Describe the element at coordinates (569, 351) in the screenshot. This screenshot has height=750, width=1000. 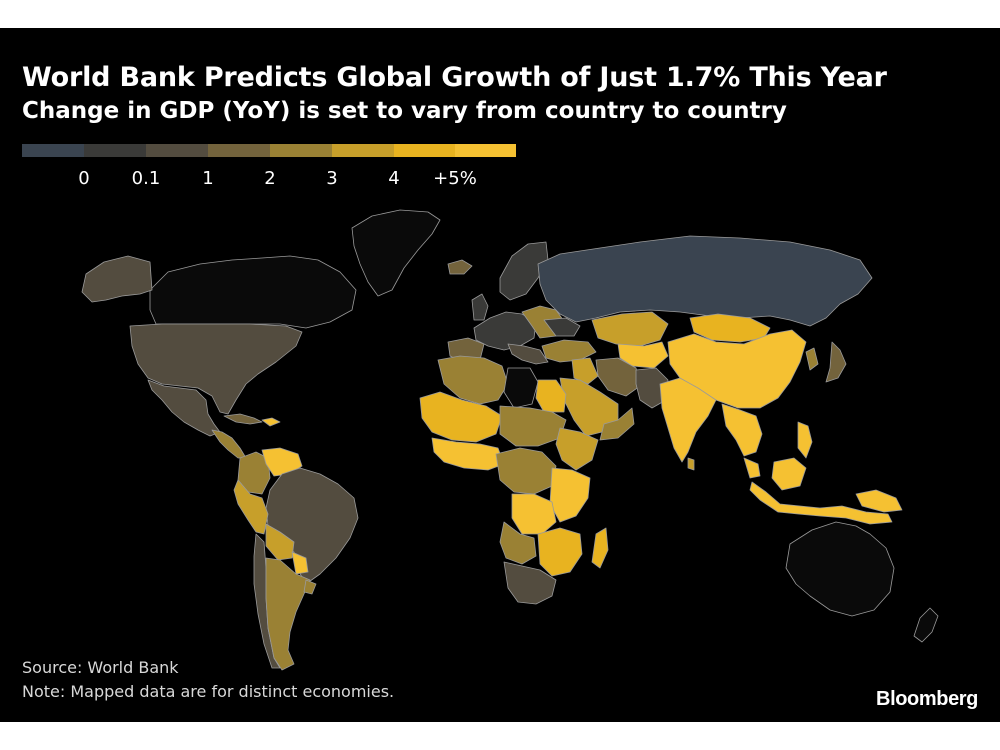
I see `region-turkey` at that location.